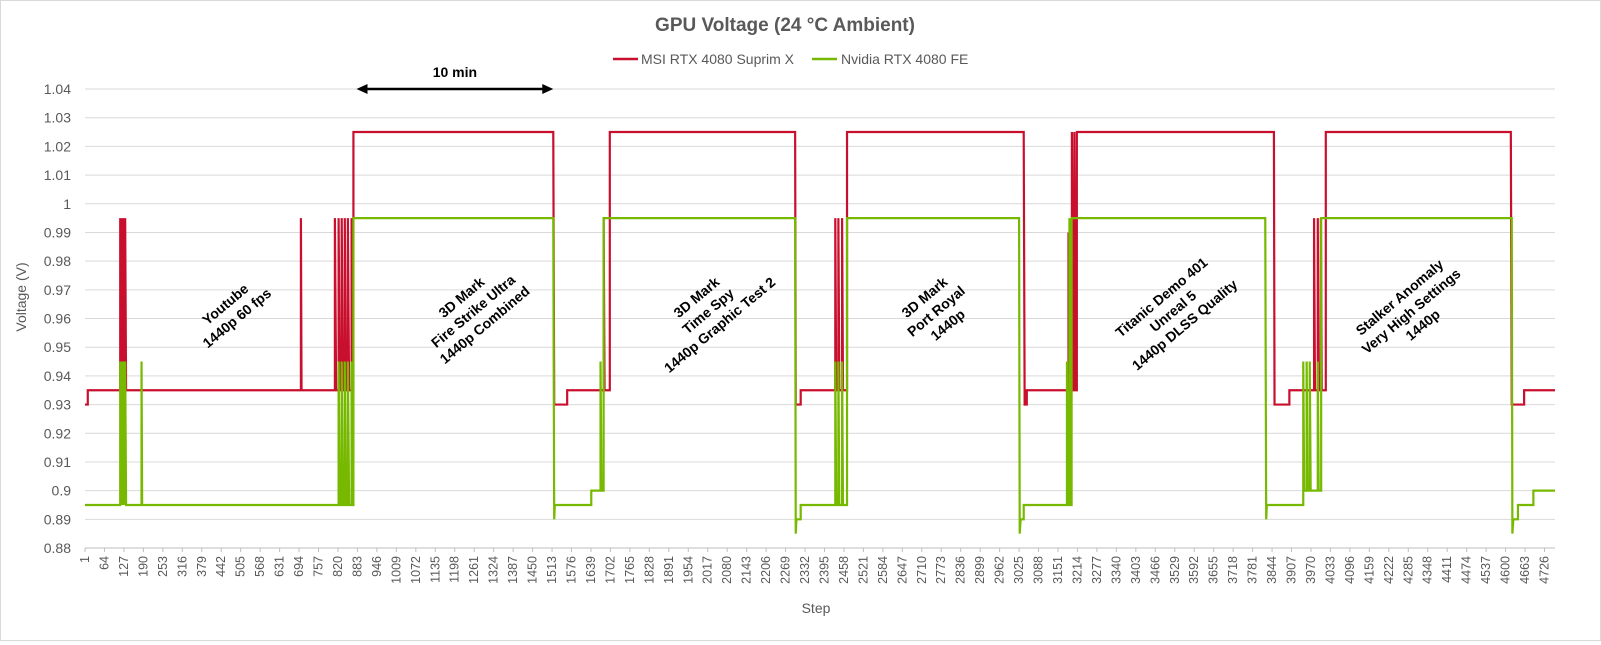  I want to click on x-tick-label: 3151, so click(1058, 570).